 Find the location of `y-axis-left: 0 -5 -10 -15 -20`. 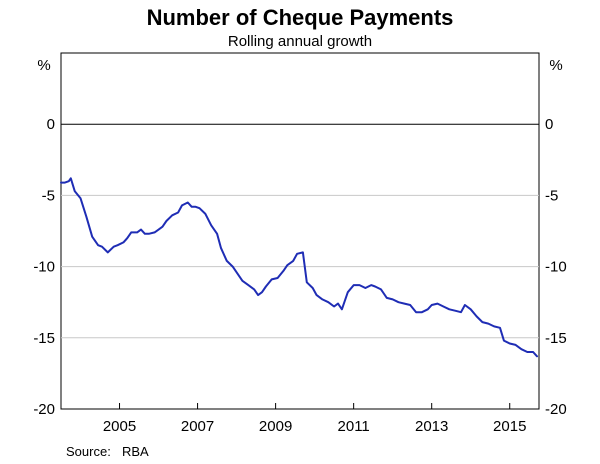

y-axis-left: 0 -5 -10 -15 -20 is located at coordinates (44, 267).